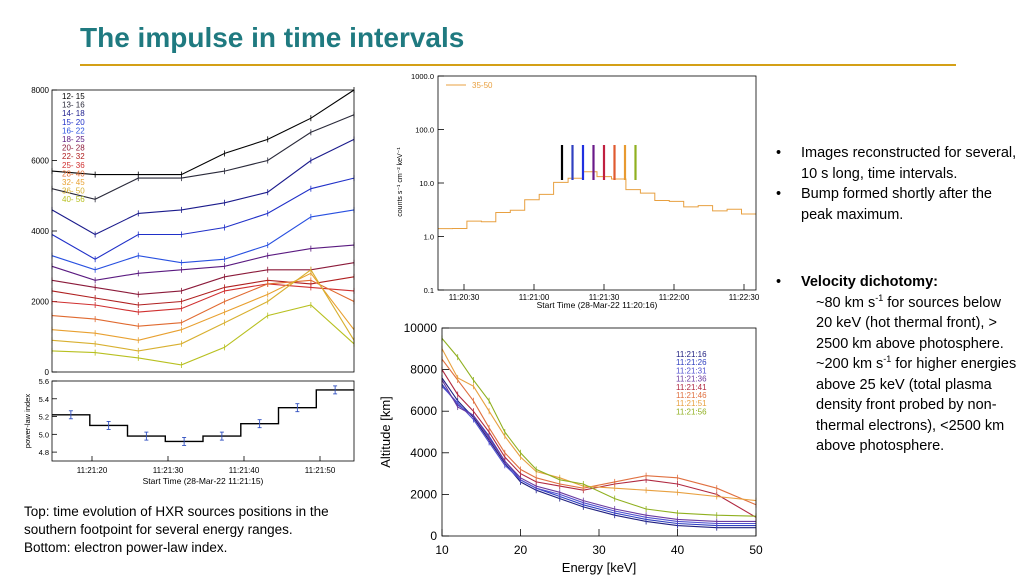  What do you see at coordinates (424, 130) in the screenshot?
I see `y-tick-label: 100.0` at bounding box center [424, 130].